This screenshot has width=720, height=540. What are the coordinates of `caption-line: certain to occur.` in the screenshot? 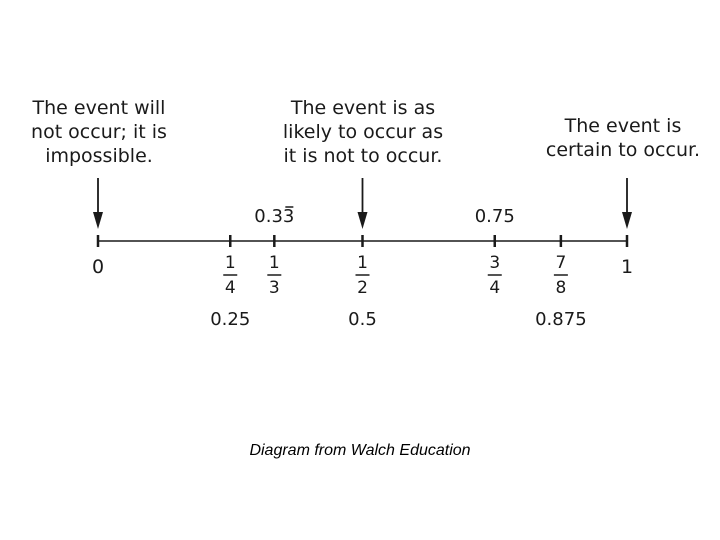 It's located at (623, 150).